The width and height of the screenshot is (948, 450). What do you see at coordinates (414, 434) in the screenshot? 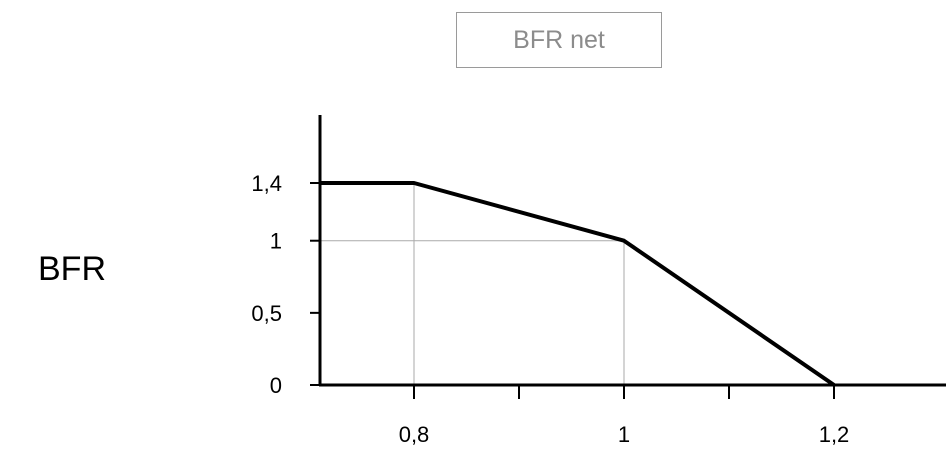
I see `x-tick-label: 0,8` at bounding box center [414, 434].